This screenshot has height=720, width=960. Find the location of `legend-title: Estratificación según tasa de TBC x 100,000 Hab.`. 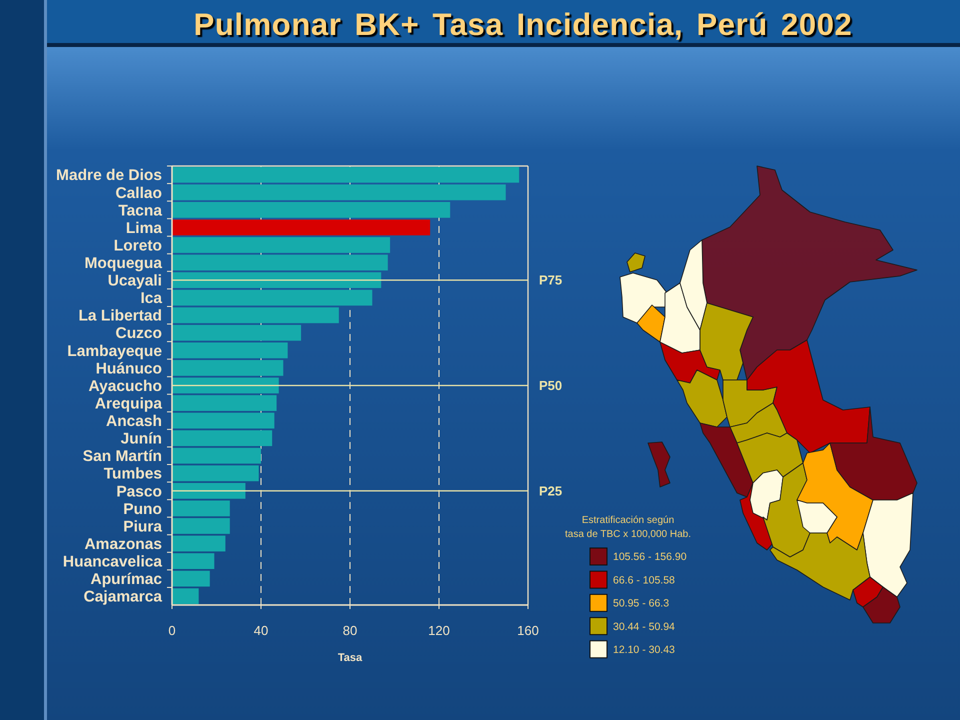

legend-title: Estratificación según tasa de TBC x 100,000 Hab. is located at coordinates (628, 527).